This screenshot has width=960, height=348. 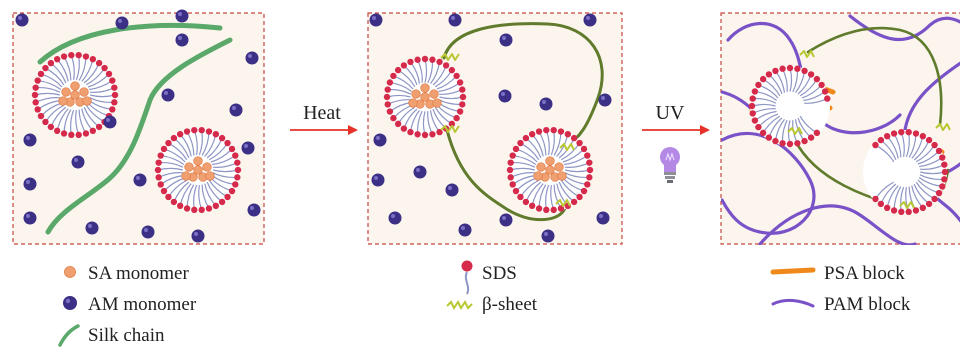 What do you see at coordinates (670, 113) in the screenshot?
I see `uv-label: UV` at bounding box center [670, 113].